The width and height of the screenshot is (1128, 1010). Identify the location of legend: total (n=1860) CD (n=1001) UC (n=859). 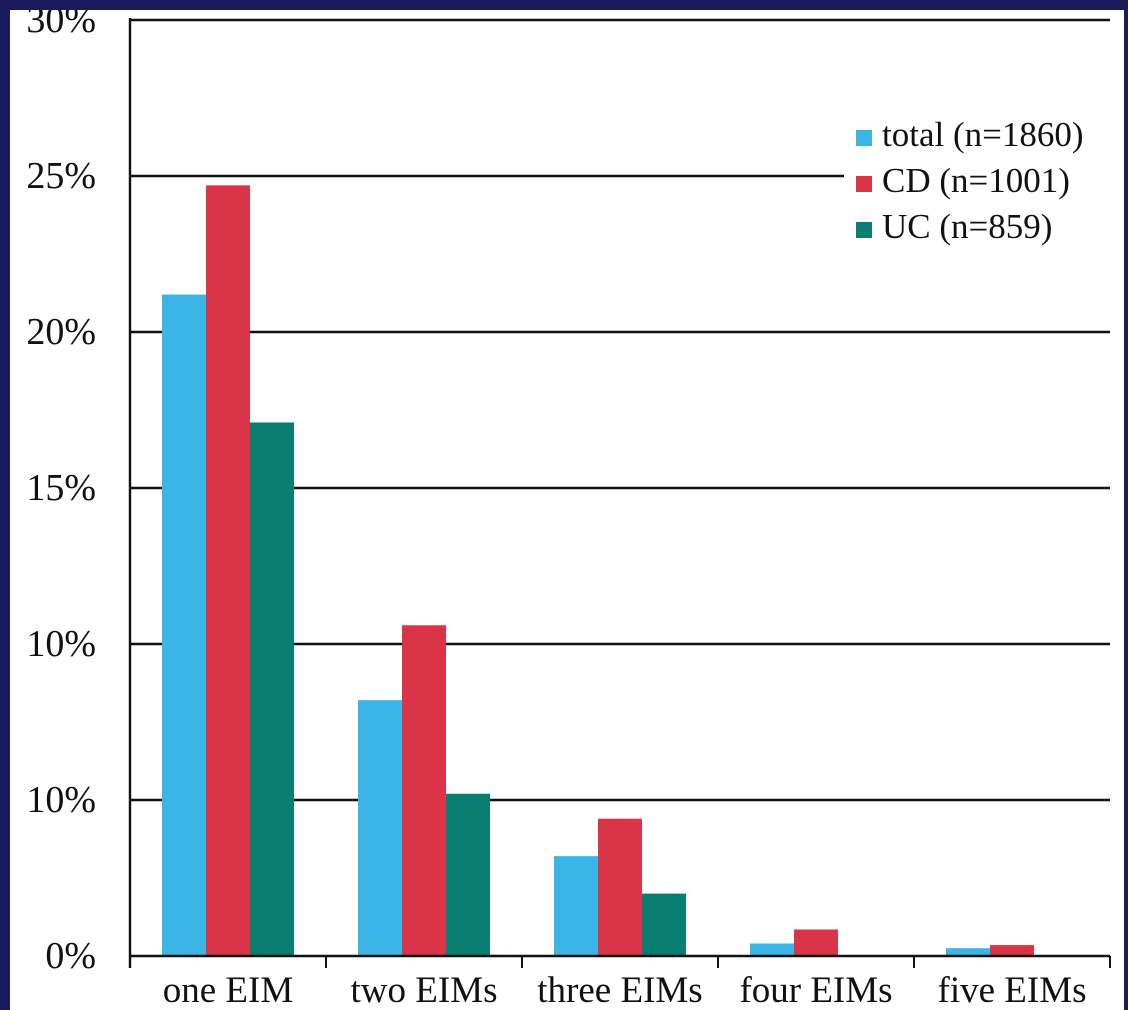
(977, 186).